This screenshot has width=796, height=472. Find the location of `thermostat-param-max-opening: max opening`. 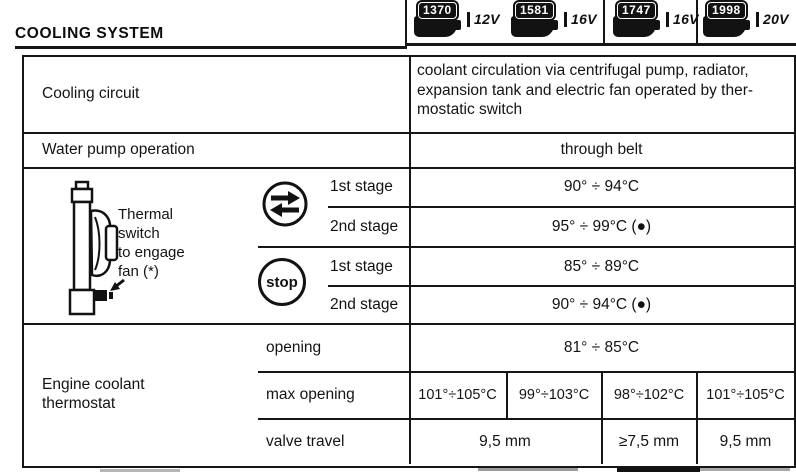

thermostat-param-max-opening: max opening is located at coordinates (336, 395).